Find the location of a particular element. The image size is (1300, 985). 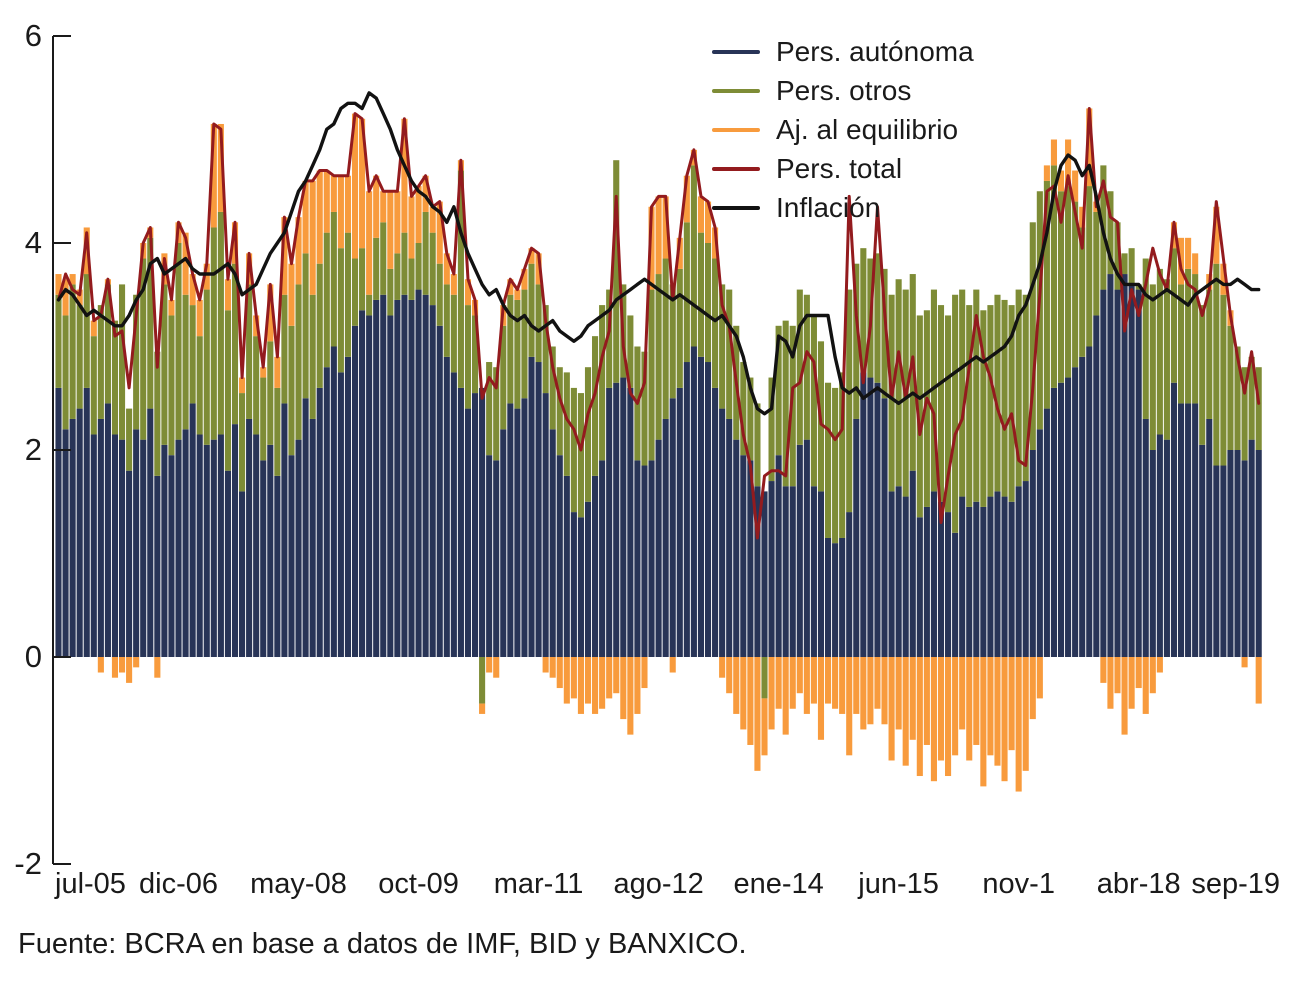

legend-item-aj-al-equilibrio: Aj. al equilibrio is located at coordinates (843, 130).